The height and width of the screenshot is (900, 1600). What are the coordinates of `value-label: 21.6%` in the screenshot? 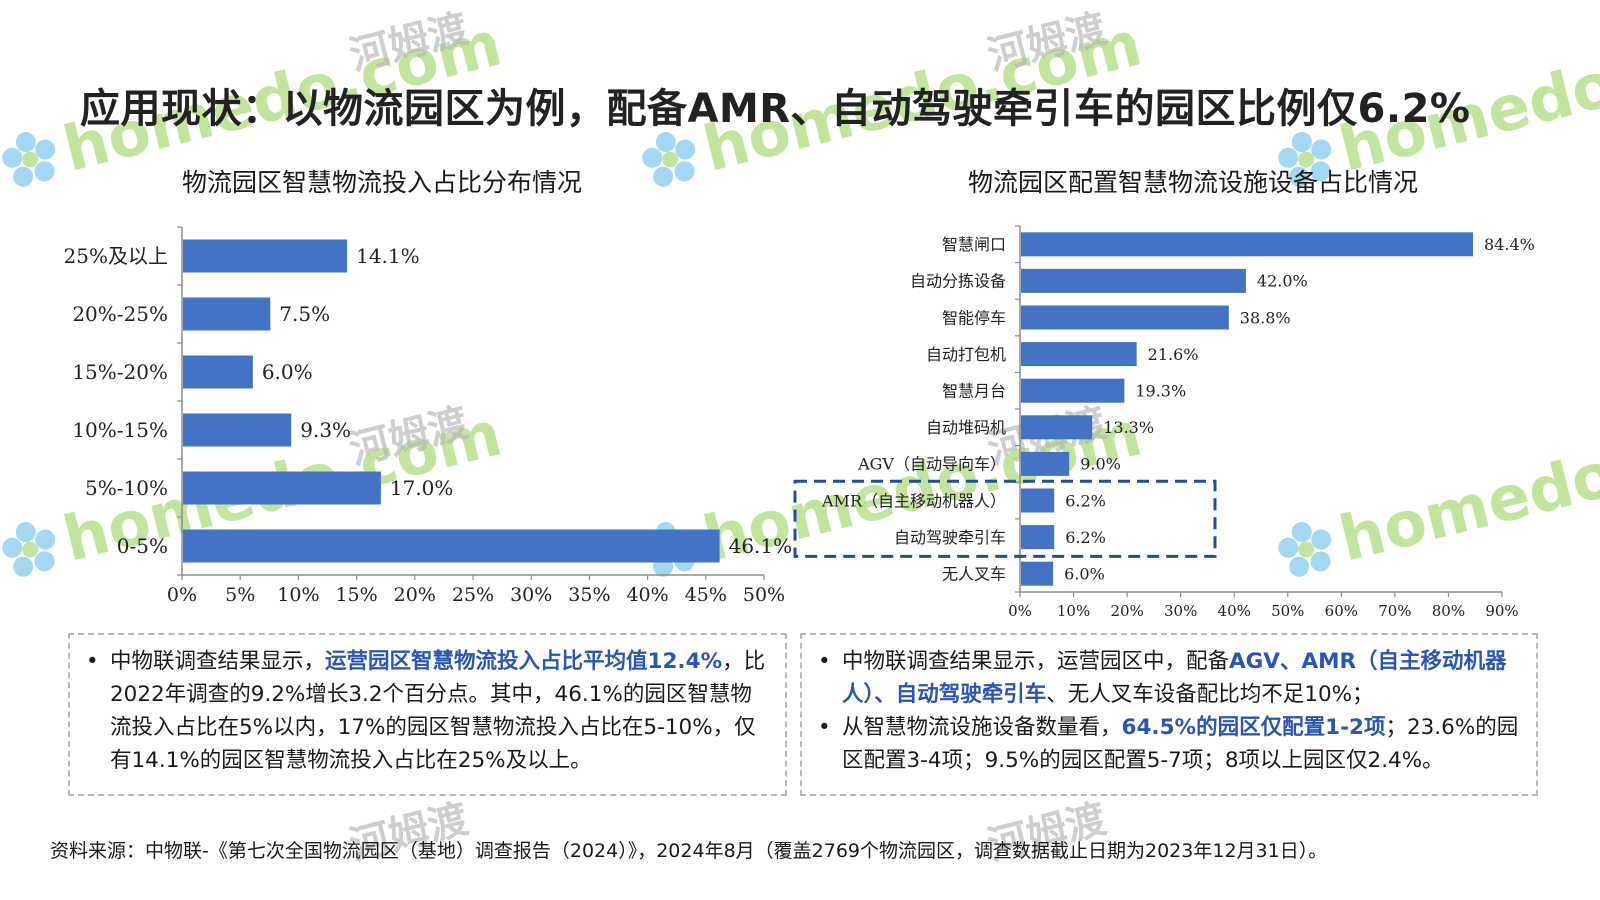 It's located at (1173, 354).